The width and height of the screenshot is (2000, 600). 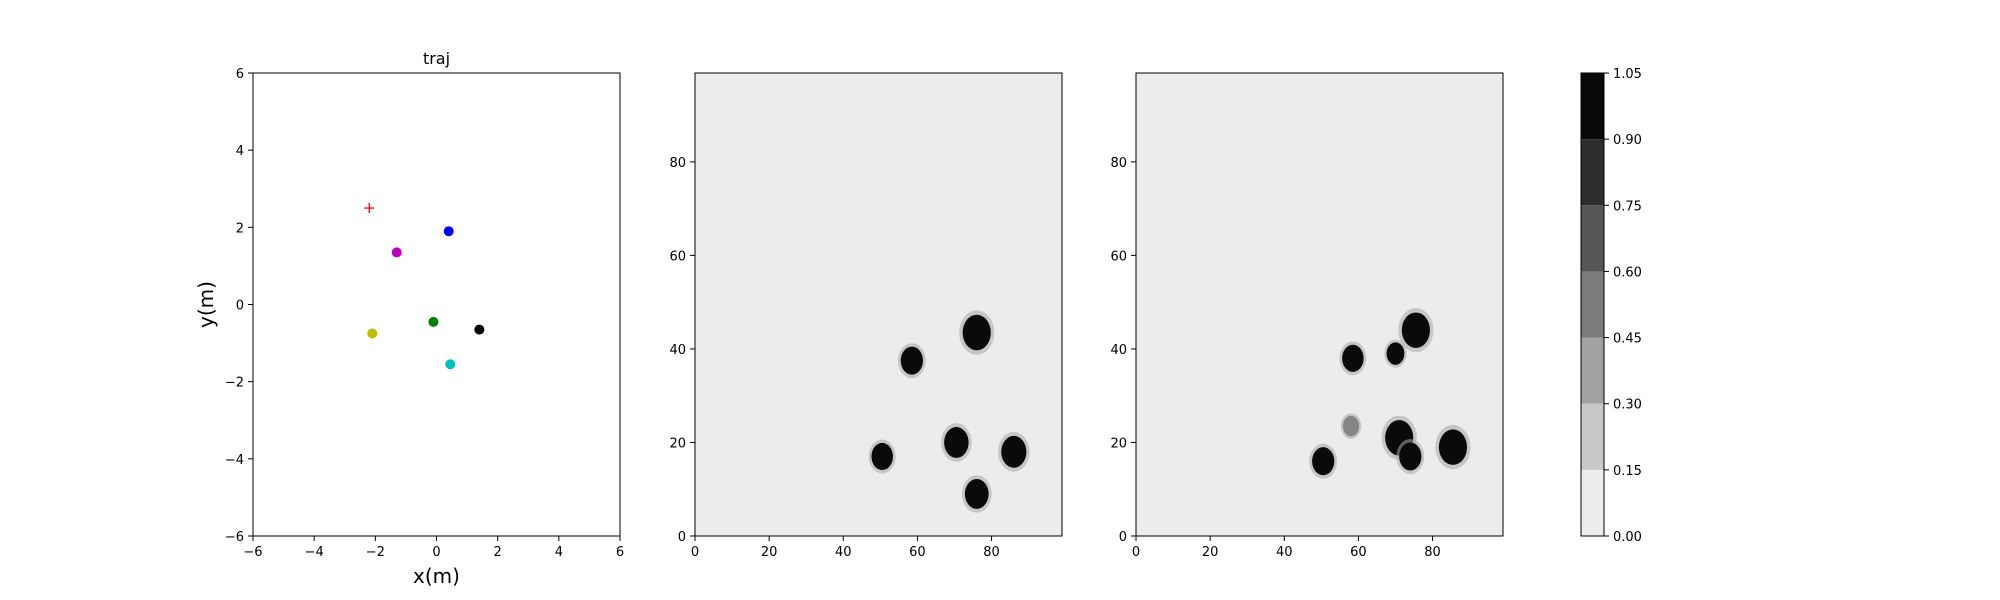 What do you see at coordinates (1627, 140) in the screenshot?
I see `colorbar-tick-label: 0.90` at bounding box center [1627, 140].